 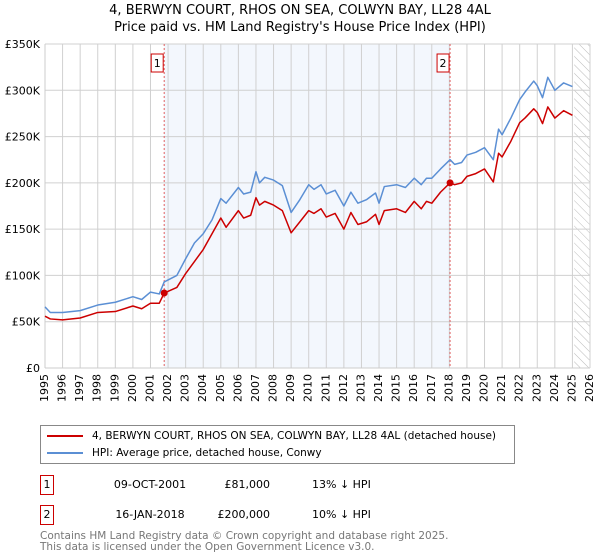 What do you see at coordinates (290, 388) in the screenshot?
I see `x-tick-label: 2009` at bounding box center [290, 388].